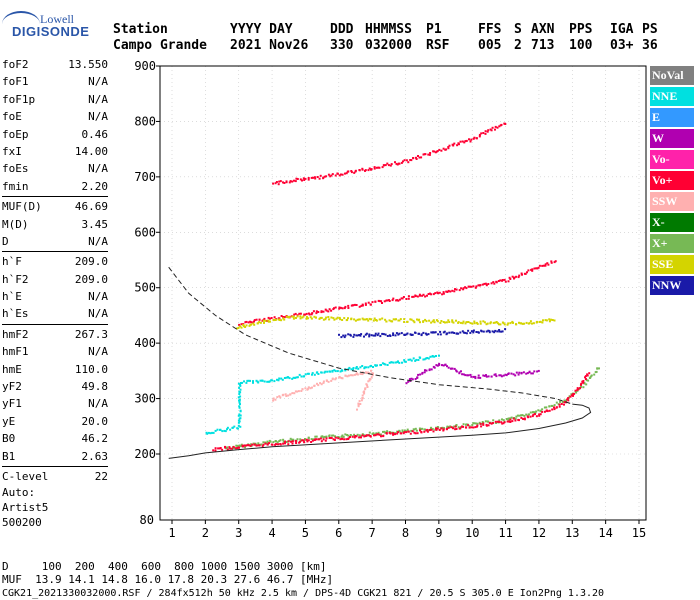  I want to click on x-tick-label: 5, so click(305, 533).